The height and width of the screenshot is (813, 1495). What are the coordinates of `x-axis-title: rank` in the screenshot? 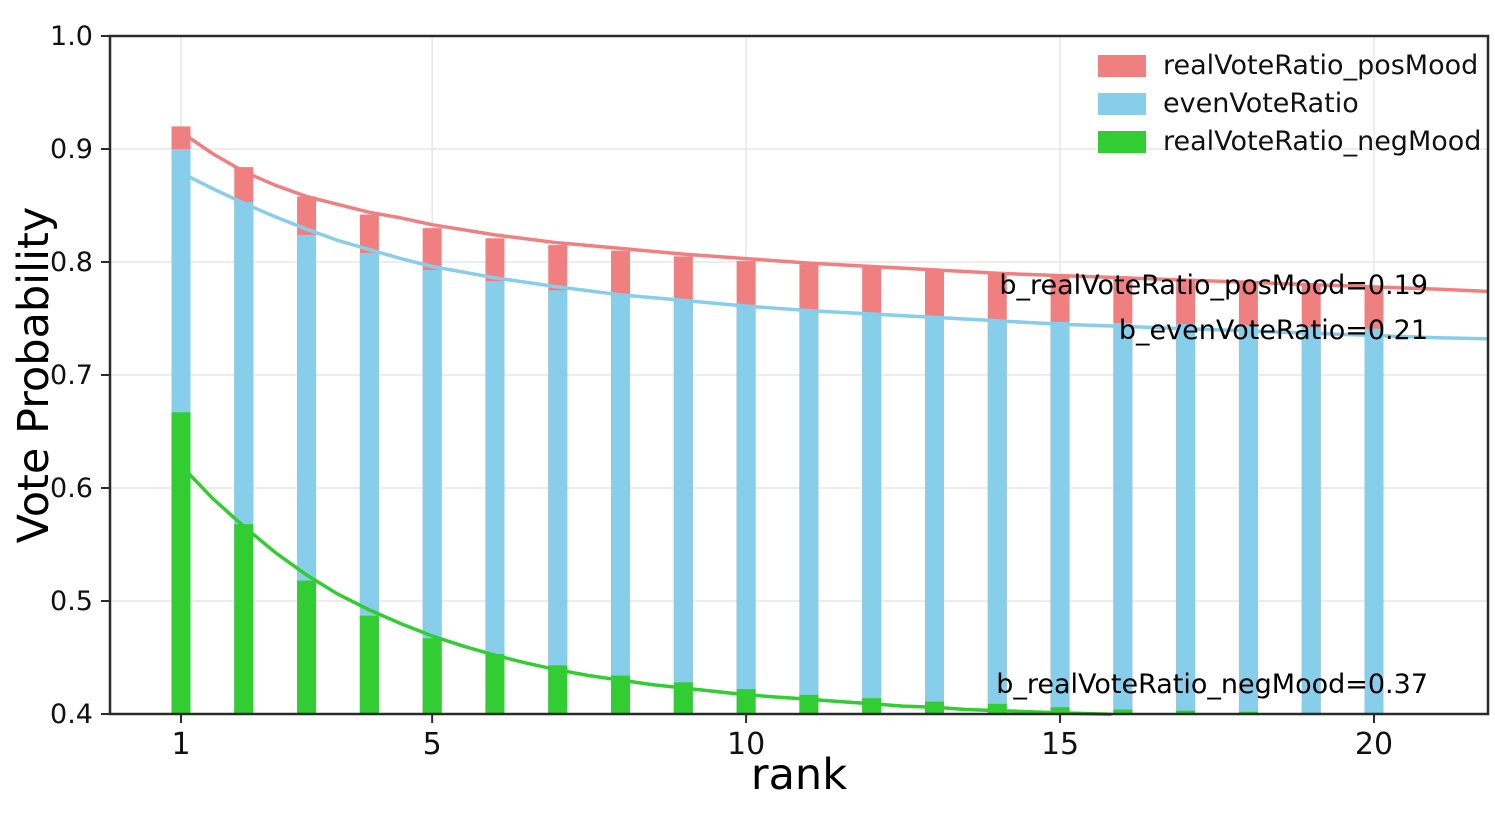 It's located at (799, 775).